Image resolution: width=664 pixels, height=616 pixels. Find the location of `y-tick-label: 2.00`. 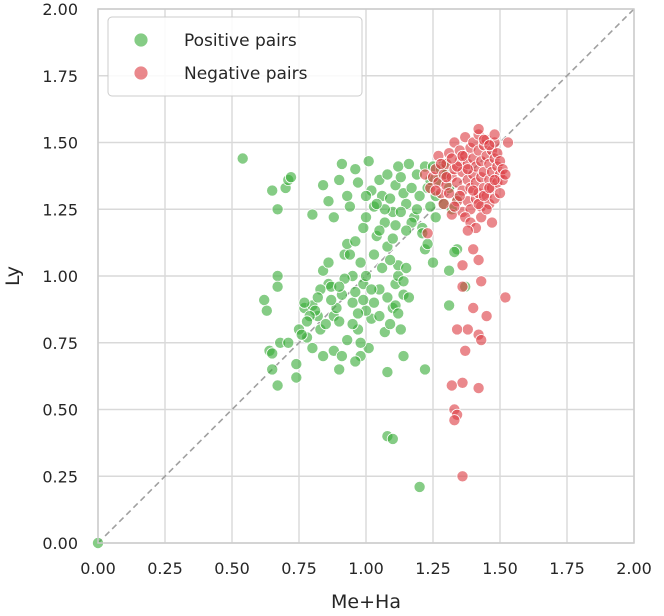

y-tick-label: 2.00 is located at coordinates (60, 9).